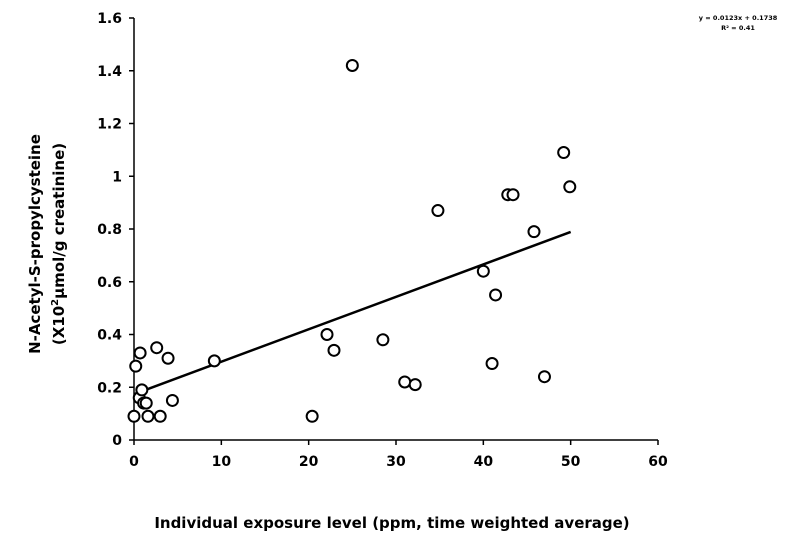 The height and width of the screenshot is (538, 797). I want to click on y-tick-label: 0.6, so click(109, 283).